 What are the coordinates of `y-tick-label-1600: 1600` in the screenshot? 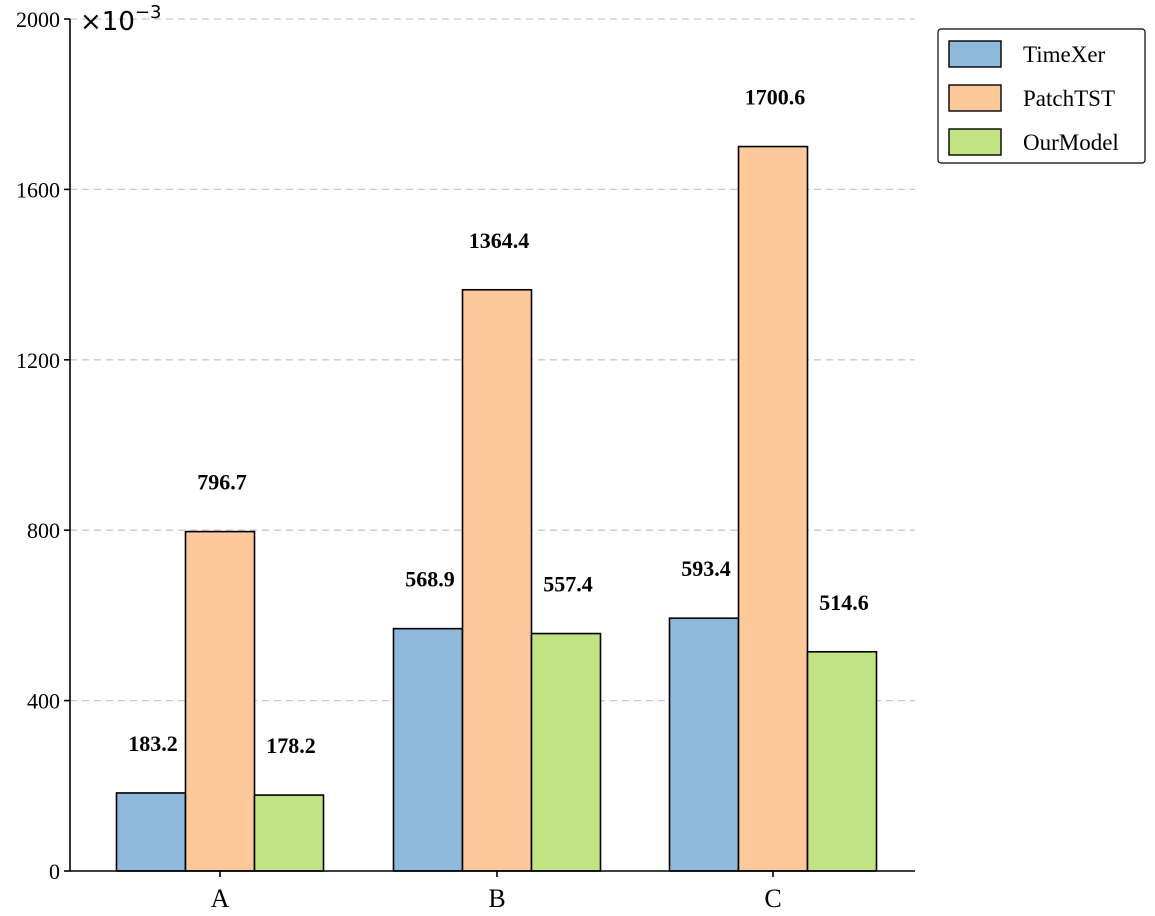 It's located at (38, 189).